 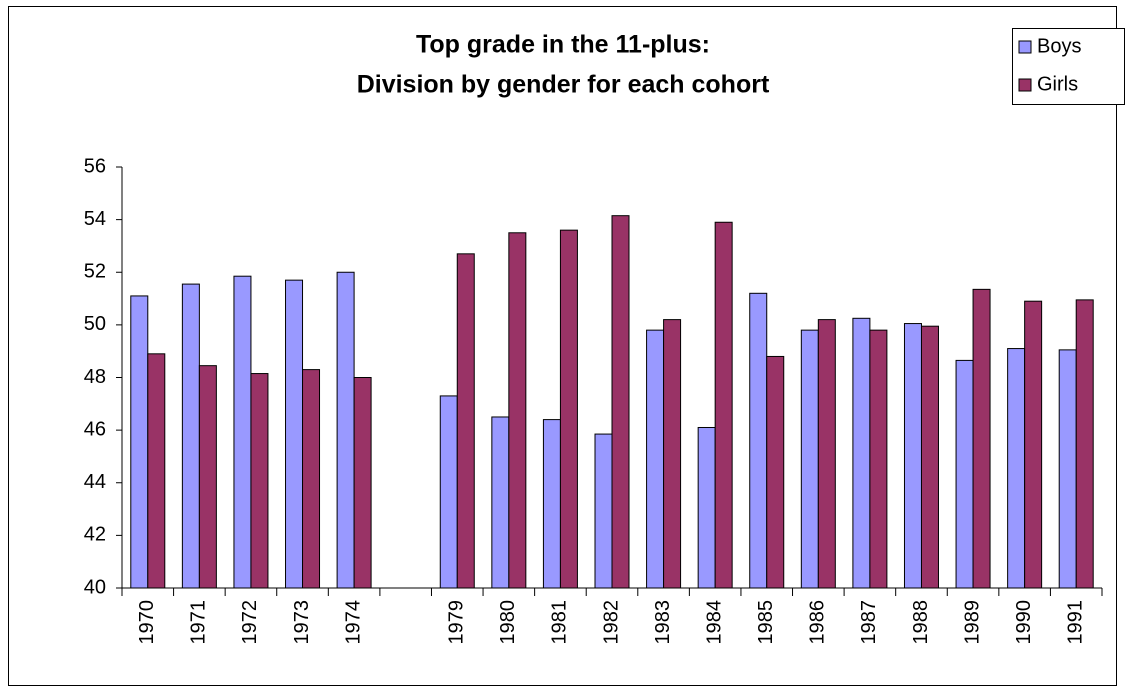 I want to click on x-tick-label: 1990, so click(x=1024, y=622).